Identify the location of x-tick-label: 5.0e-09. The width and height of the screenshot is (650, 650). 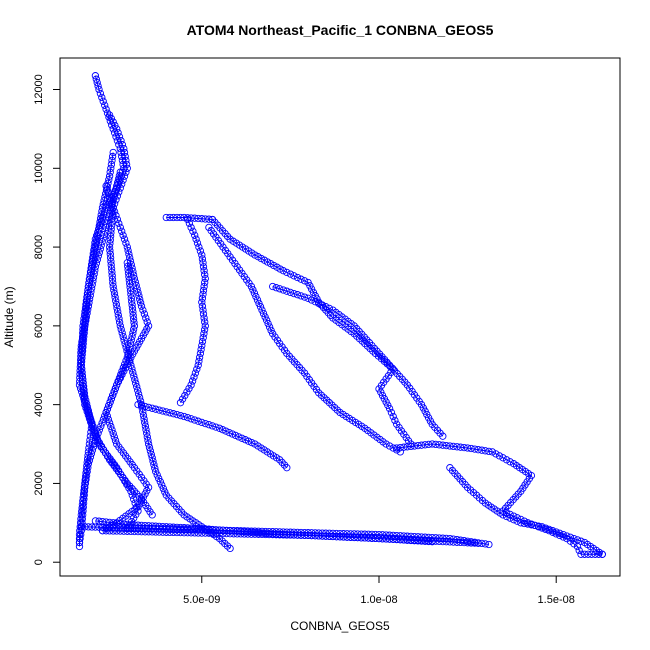
(201, 600).